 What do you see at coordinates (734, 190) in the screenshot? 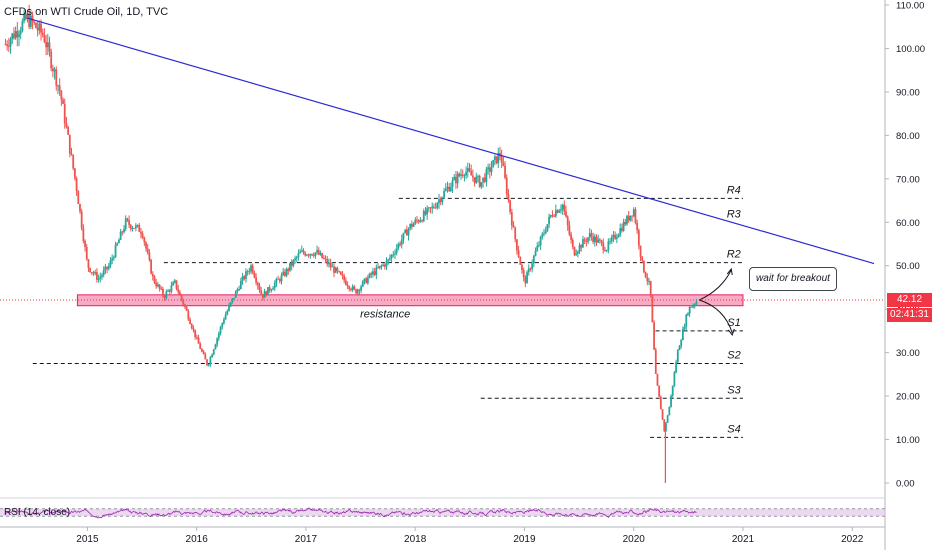
I see `level-label-r4: R4` at bounding box center [734, 190].